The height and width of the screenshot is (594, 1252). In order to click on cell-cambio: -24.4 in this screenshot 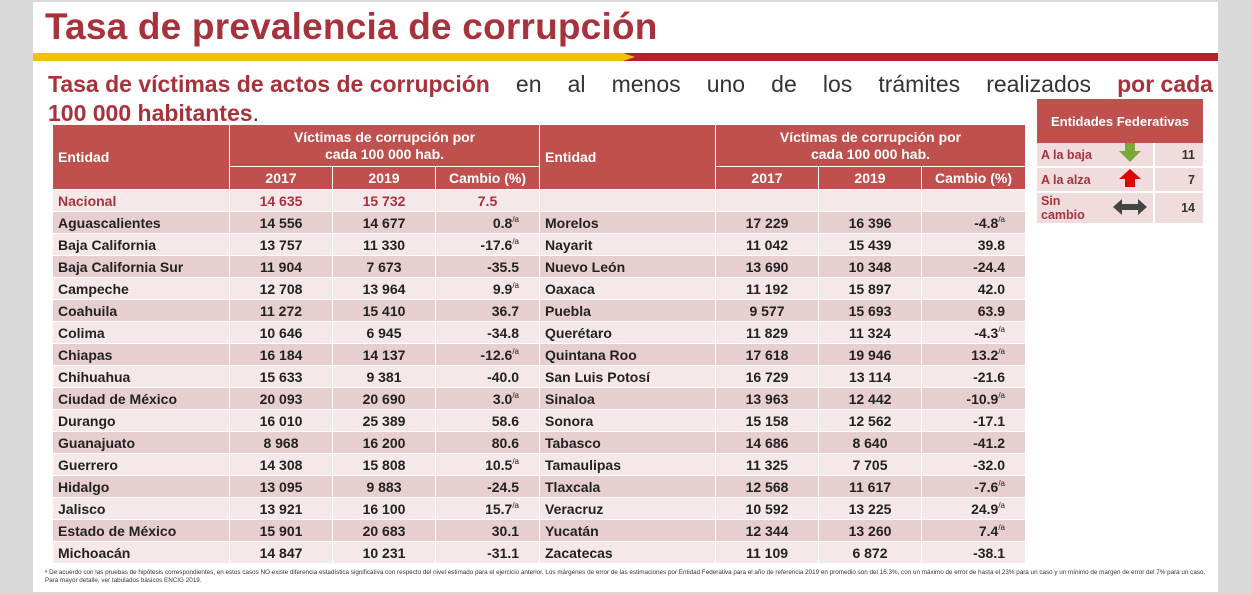, I will do `click(974, 267)`.